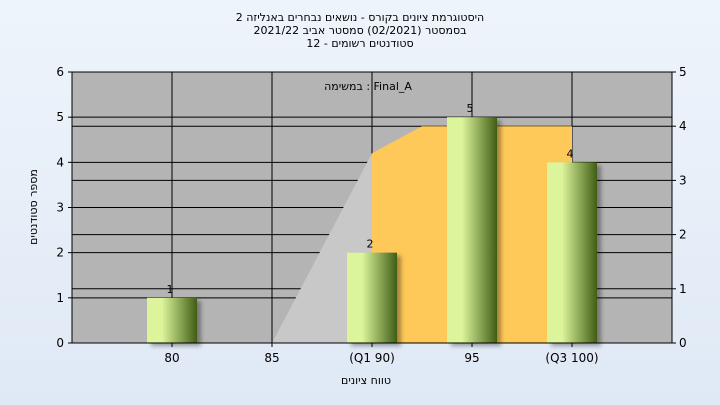 This screenshot has width=720, height=405. I want to click on y2-tick-label-5: 5, so click(683, 72).